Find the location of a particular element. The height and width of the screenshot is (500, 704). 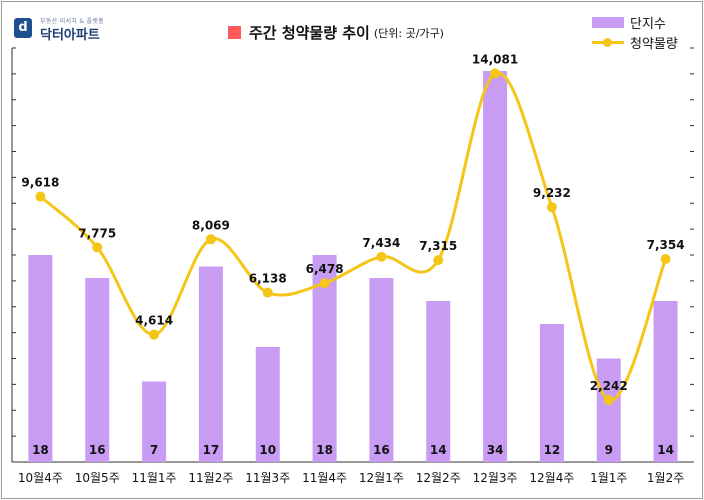

bar-12월3주 is located at coordinates (495, 266).